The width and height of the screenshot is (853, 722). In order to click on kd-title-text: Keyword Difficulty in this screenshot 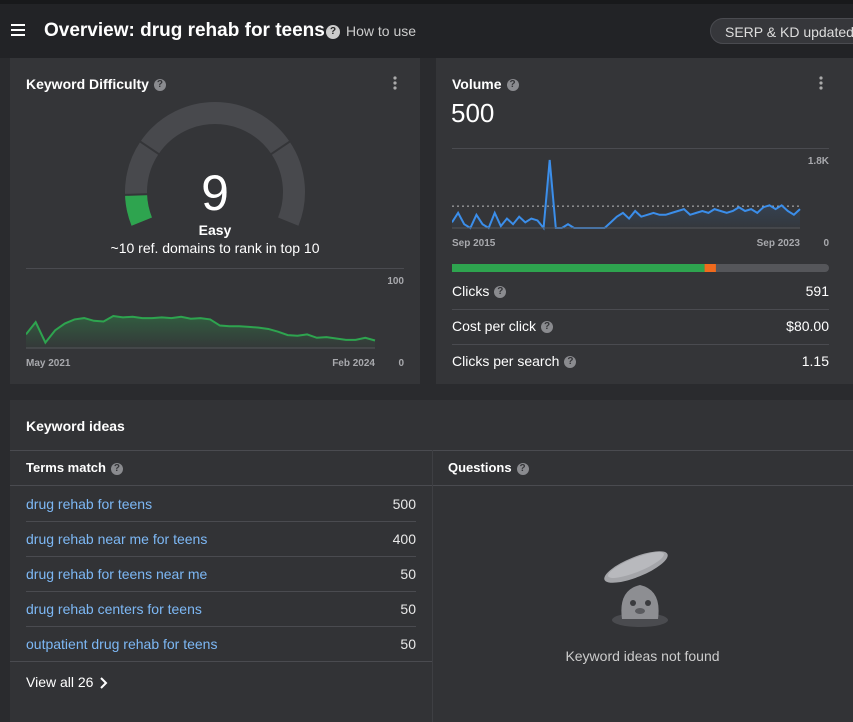, I will do `click(87, 84)`.